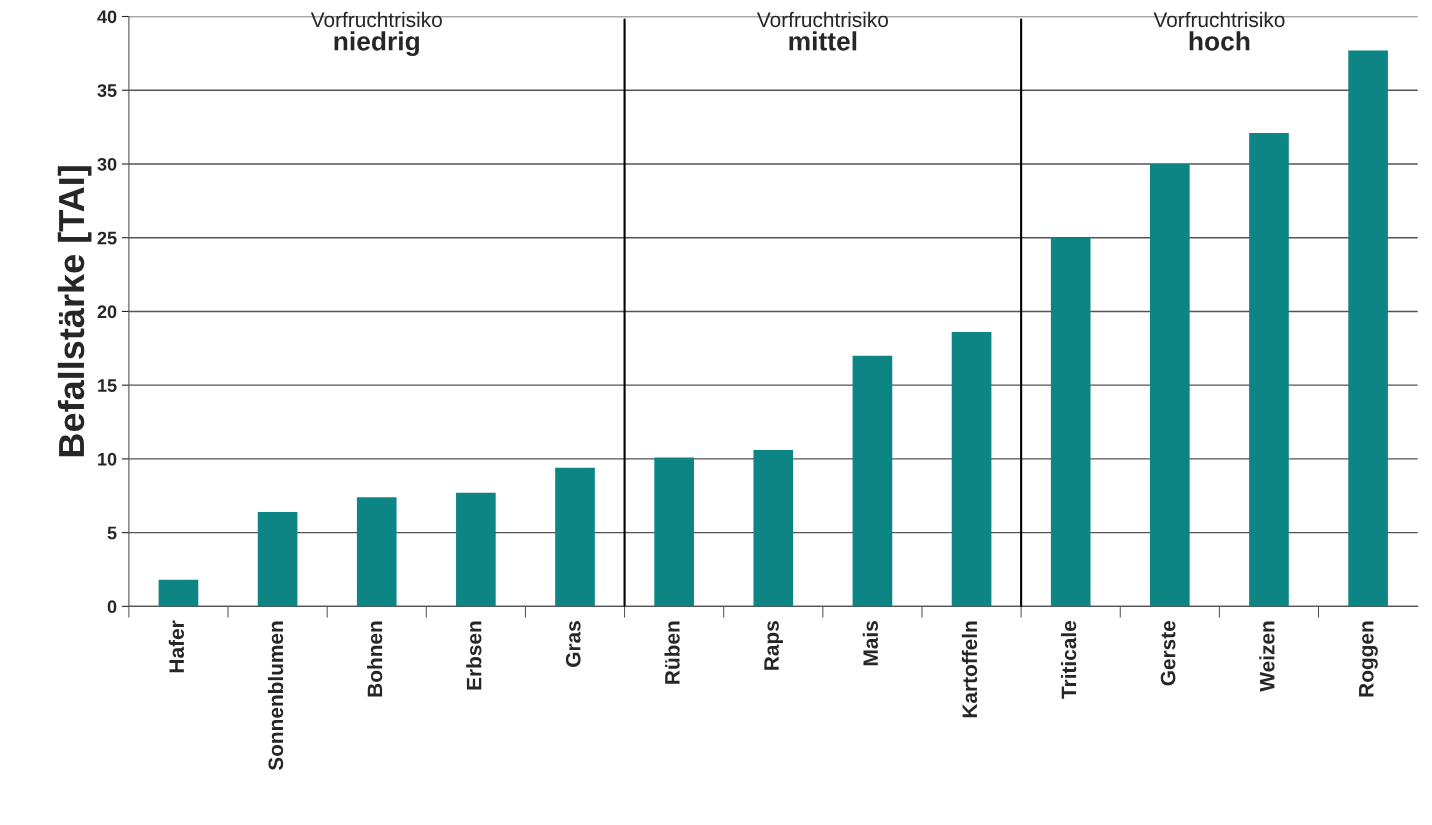 This screenshot has height=825, width=1432. I want to click on y-tick-label: 40, so click(107, 17).